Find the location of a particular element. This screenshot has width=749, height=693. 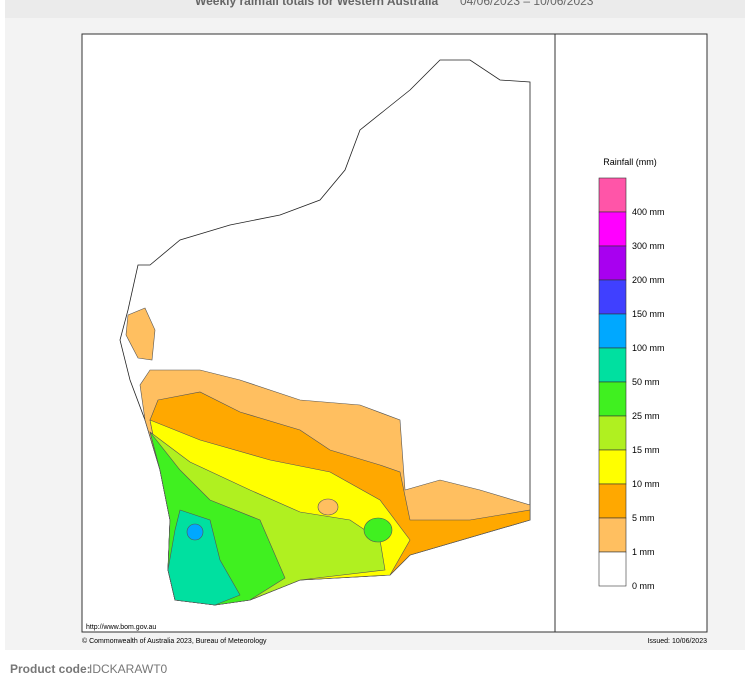

legend-label: 25 mm is located at coordinates (646, 416).